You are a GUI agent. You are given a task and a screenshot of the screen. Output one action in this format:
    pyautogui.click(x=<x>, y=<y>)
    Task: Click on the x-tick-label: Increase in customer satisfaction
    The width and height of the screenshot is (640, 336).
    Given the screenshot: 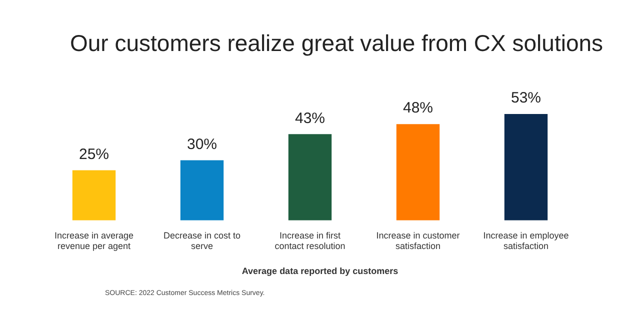 What is the action you would take?
    pyautogui.click(x=418, y=241)
    